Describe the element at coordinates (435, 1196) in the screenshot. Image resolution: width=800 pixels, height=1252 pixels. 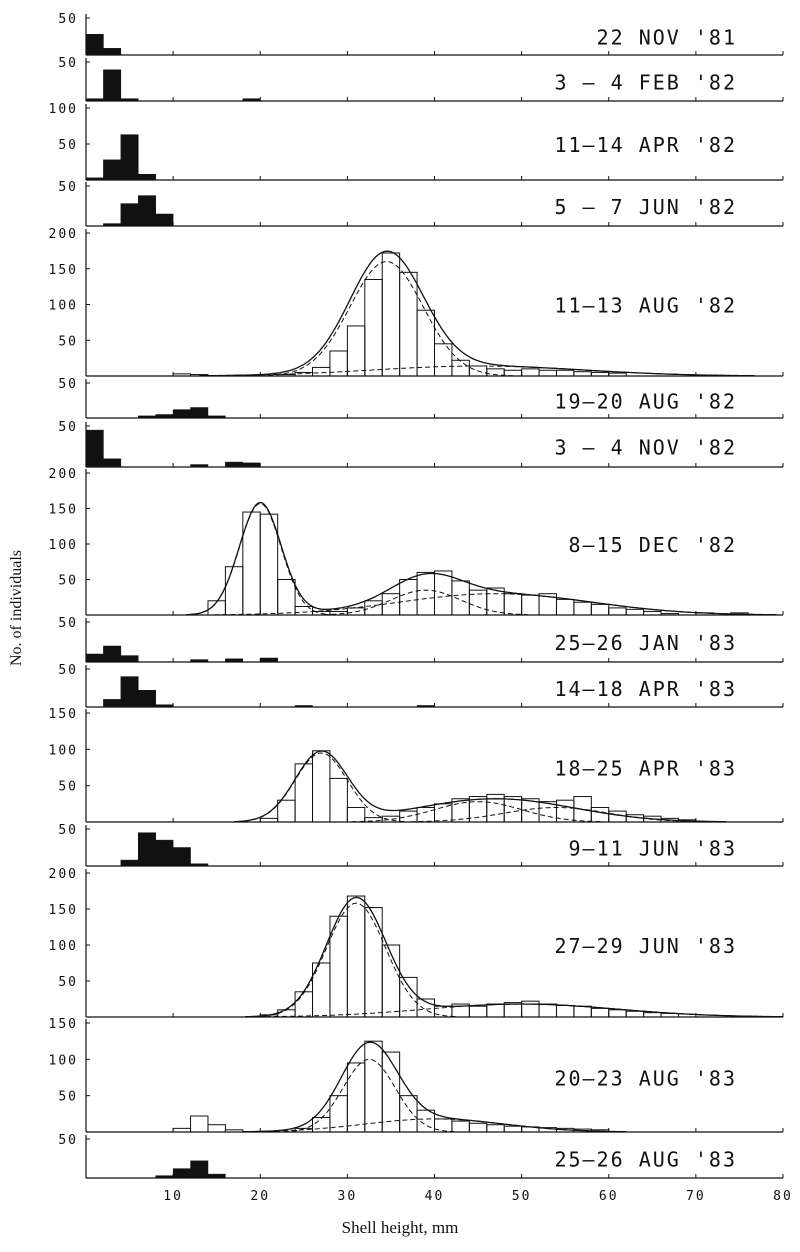
I see `x-tick-label: 40` at that location.